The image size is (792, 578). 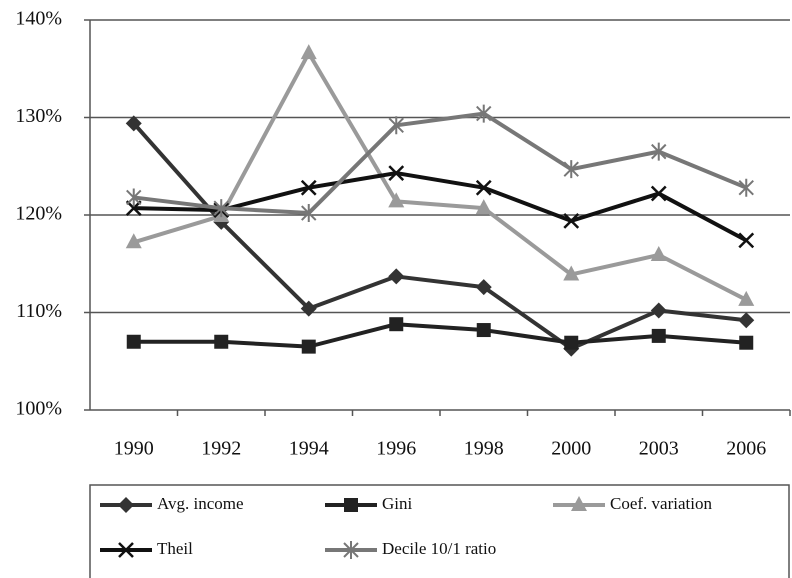 What do you see at coordinates (661, 503) in the screenshot?
I see `legend-label: Coef. variation` at bounding box center [661, 503].